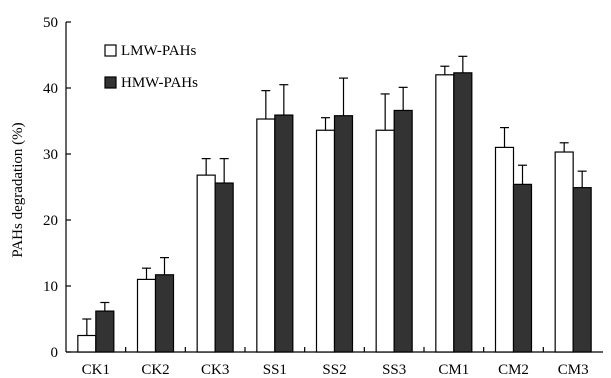 The width and height of the screenshot is (611, 378). I want to click on y-tick-label: 50, so click(50, 23).